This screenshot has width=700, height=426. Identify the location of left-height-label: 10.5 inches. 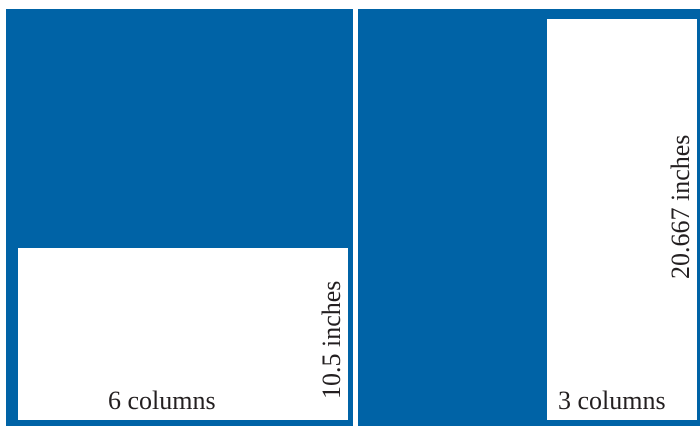
(331, 339).